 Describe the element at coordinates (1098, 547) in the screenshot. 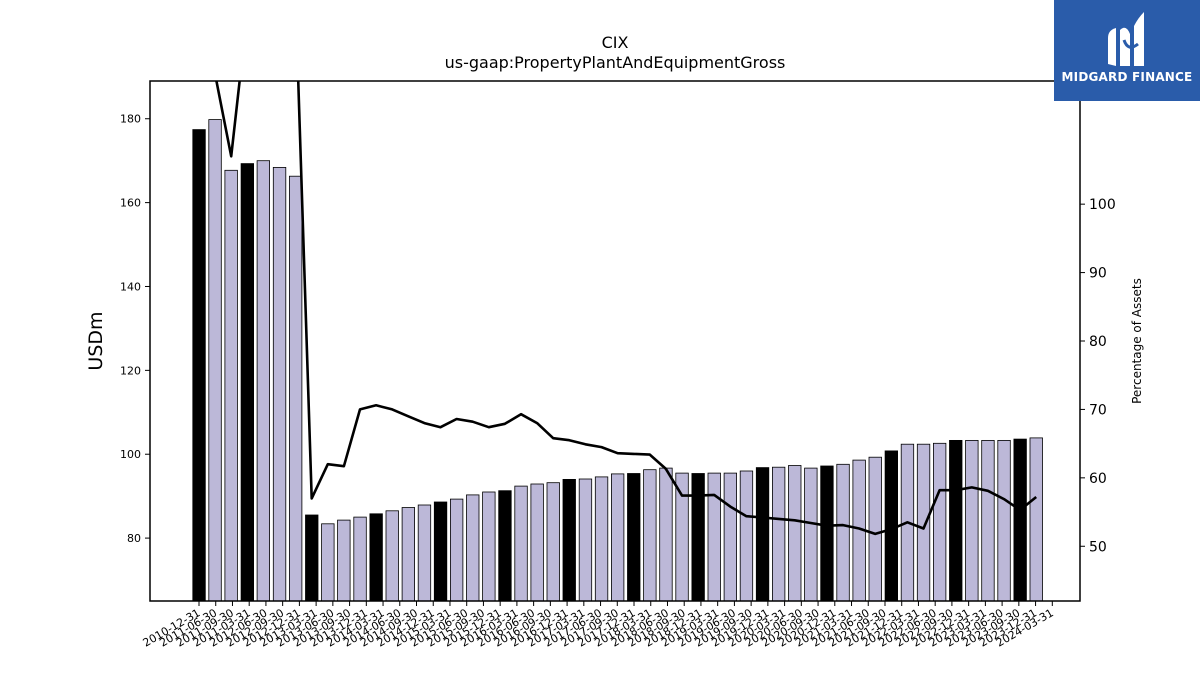

I see `y2-tick-label: 50` at that location.